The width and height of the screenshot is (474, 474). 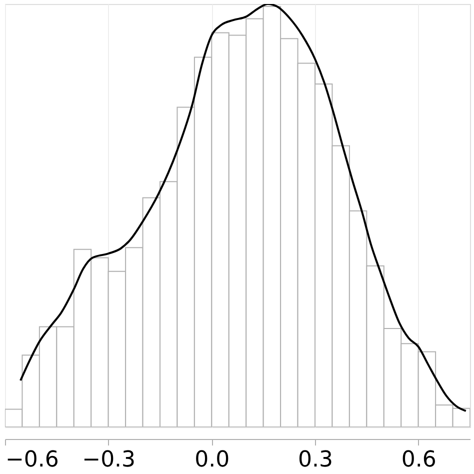 What do you see at coordinates (212, 460) in the screenshot?
I see `x-tick-label: 0.0` at bounding box center [212, 460].